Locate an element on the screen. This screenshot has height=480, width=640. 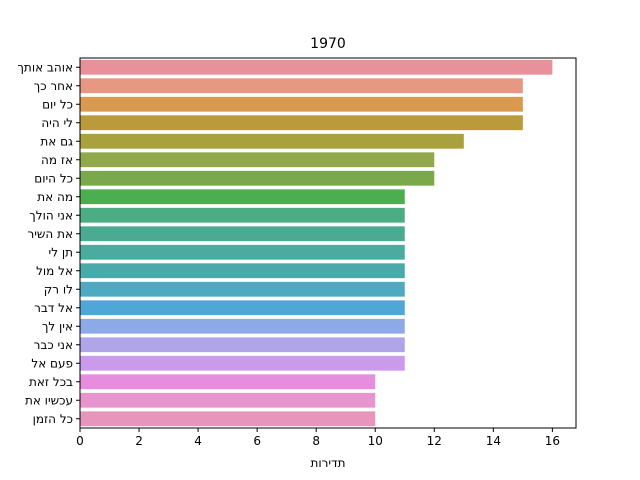
x-tick-label: 2 is located at coordinates (139, 441).